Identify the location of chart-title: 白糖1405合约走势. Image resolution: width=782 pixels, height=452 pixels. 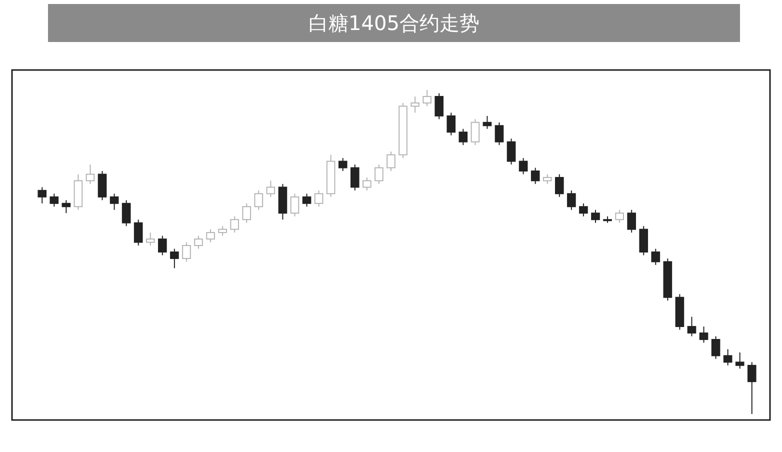
(394, 23).